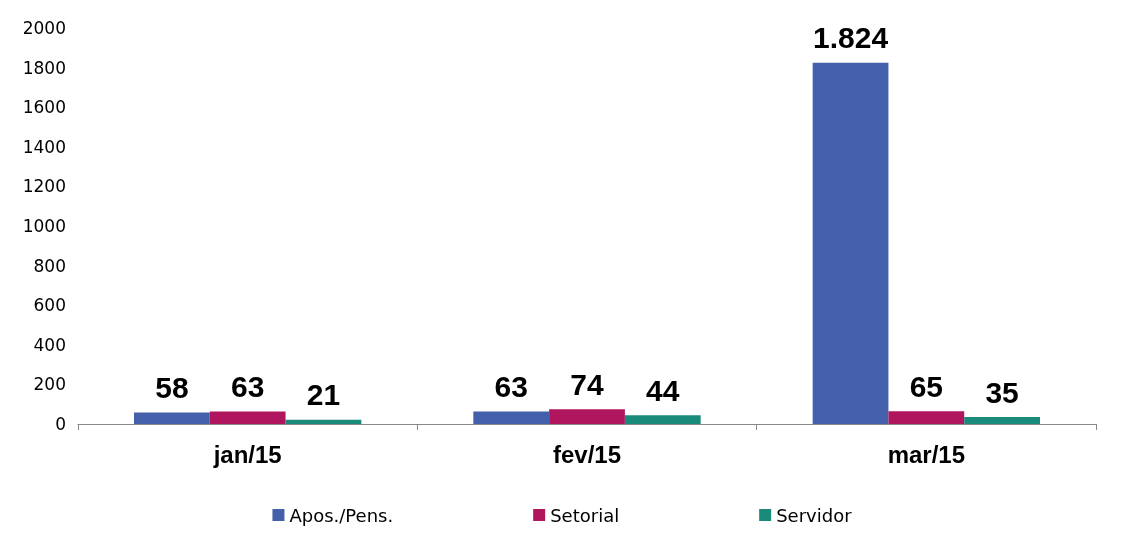  Describe the element at coordinates (44, 67) in the screenshot. I see `y-tick-label: 1800` at that location.